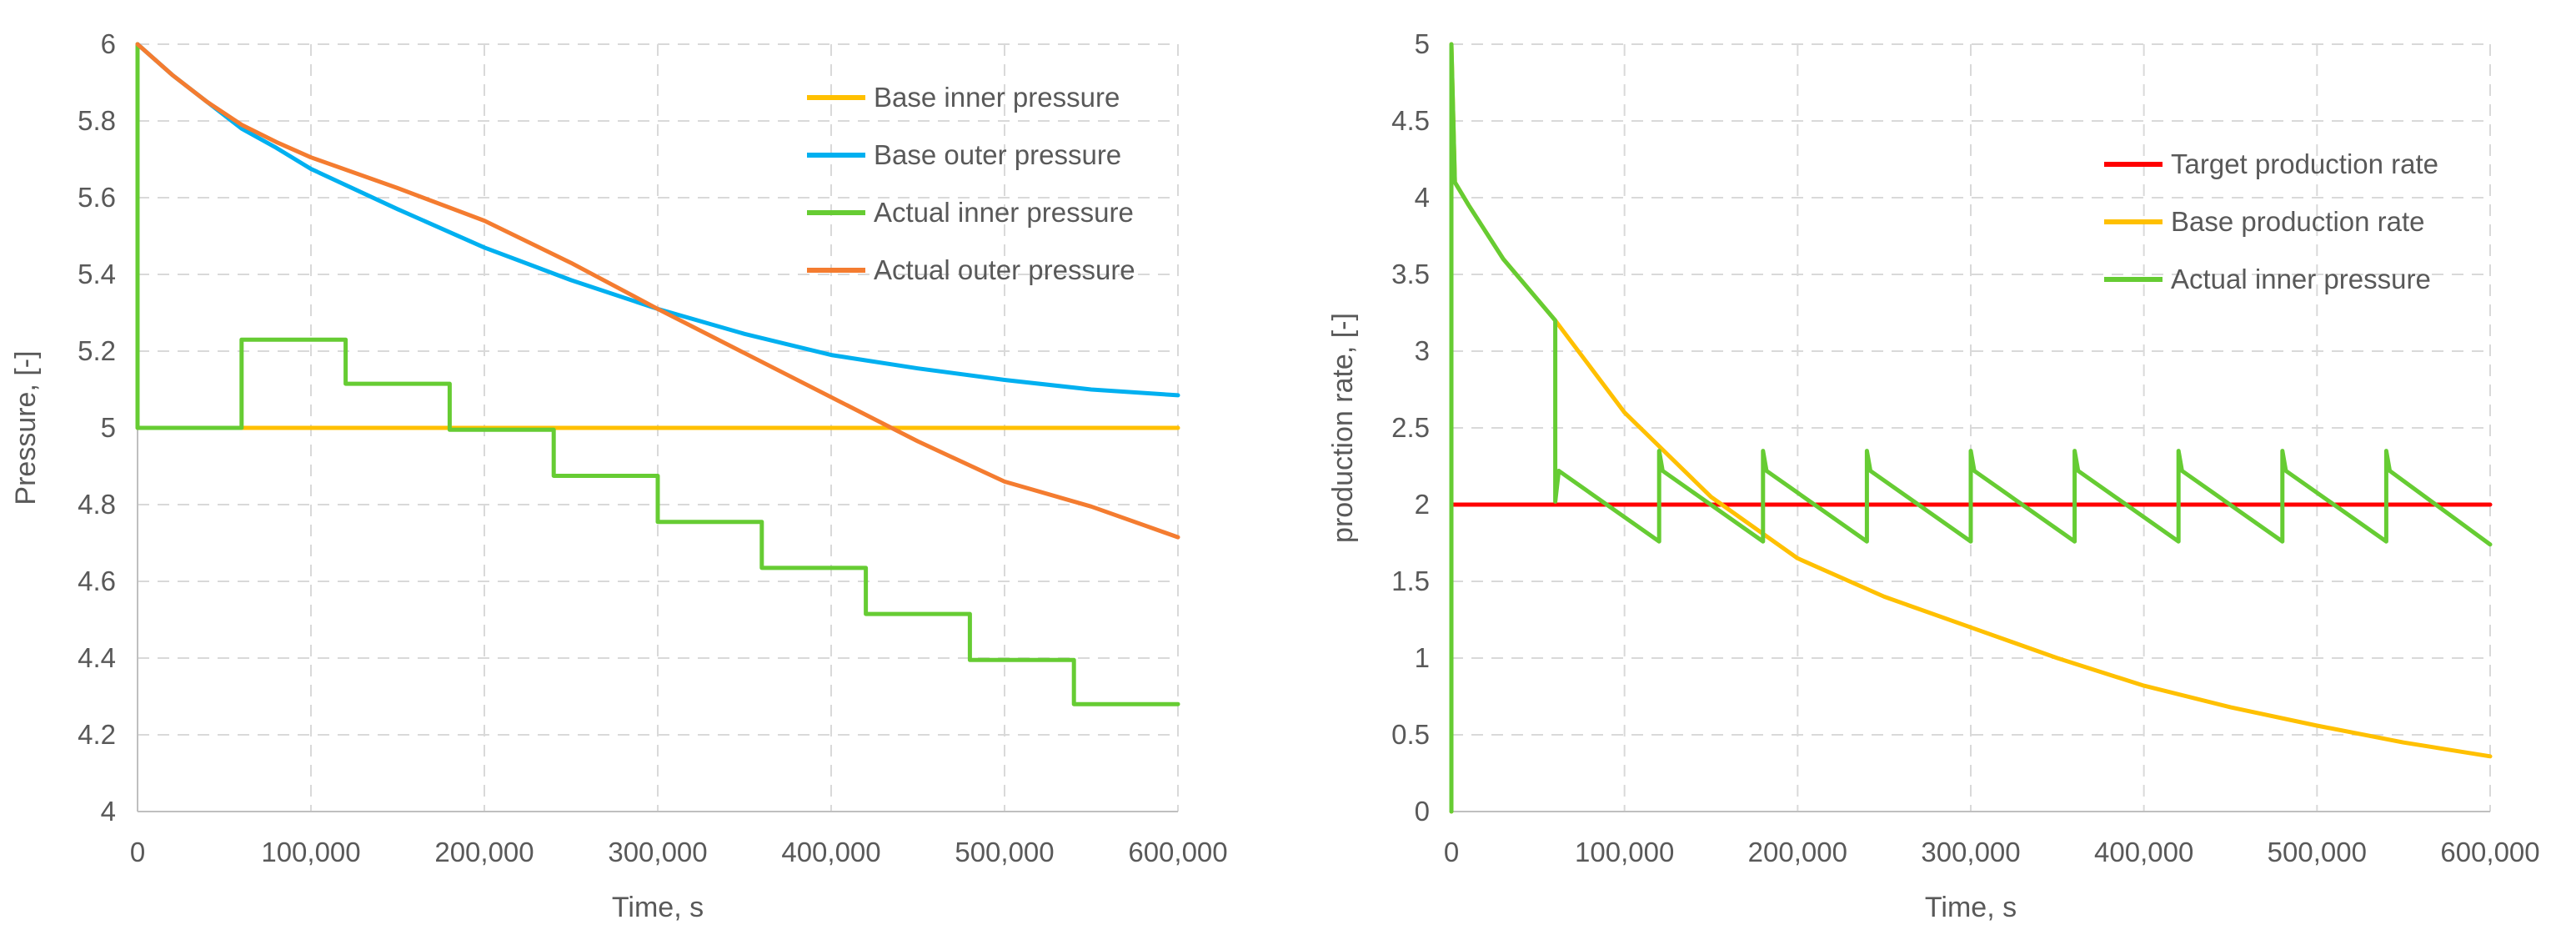  I want to click on rate-legend-label: Target production rate, so click(2304, 163).